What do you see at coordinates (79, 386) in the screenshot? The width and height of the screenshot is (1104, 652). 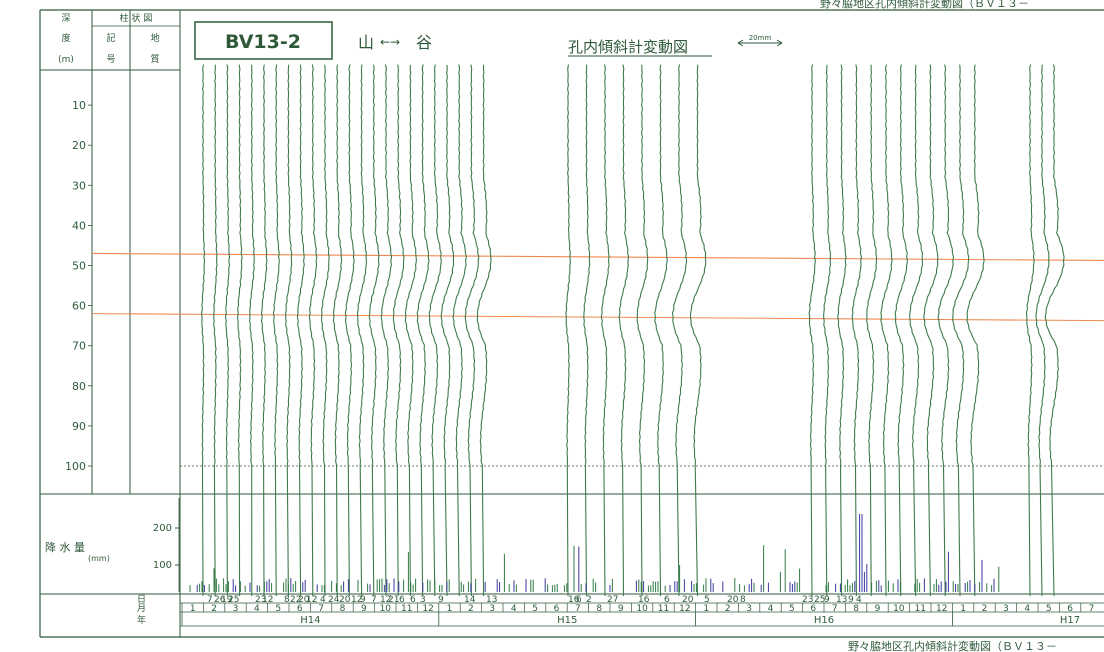 I see `depth-tick-label: 80` at bounding box center [79, 386].